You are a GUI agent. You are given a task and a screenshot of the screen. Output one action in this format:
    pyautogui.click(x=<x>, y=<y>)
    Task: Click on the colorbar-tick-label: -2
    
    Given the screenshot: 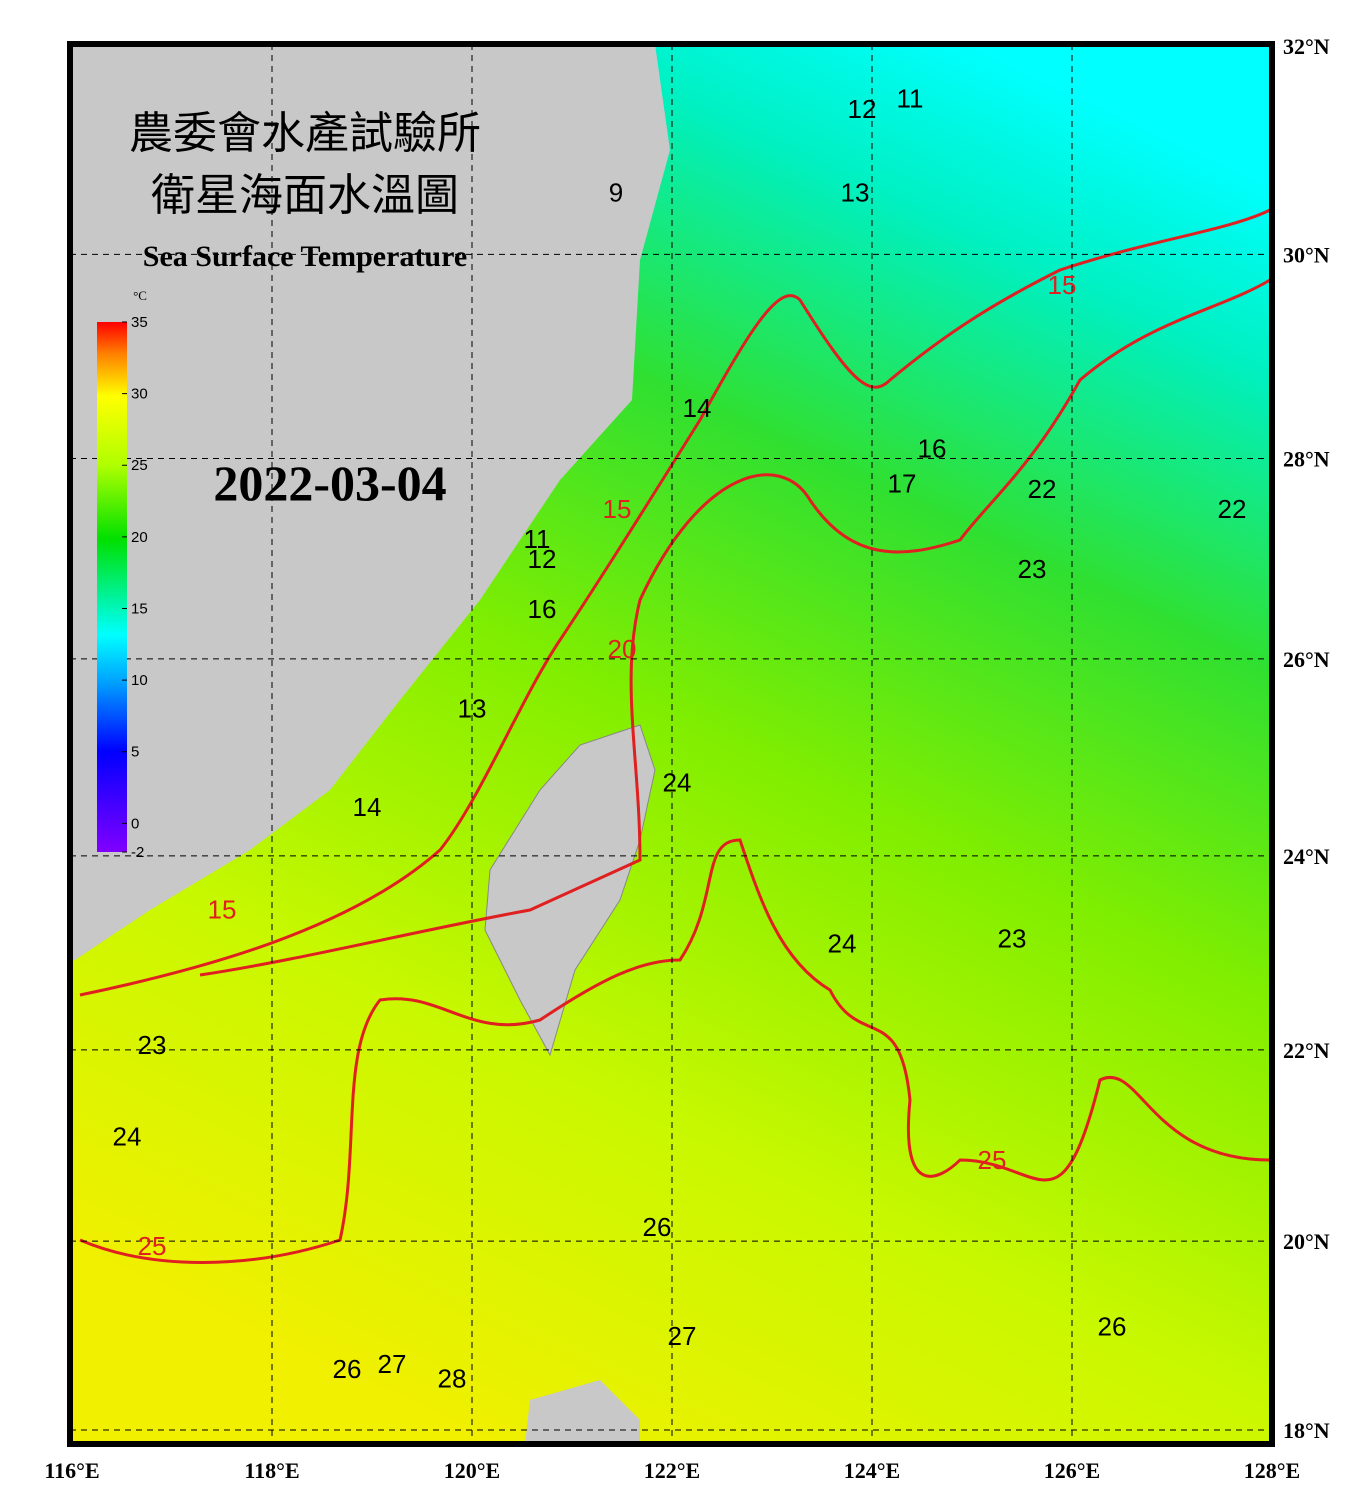 What is the action you would take?
    pyautogui.click(x=137, y=852)
    